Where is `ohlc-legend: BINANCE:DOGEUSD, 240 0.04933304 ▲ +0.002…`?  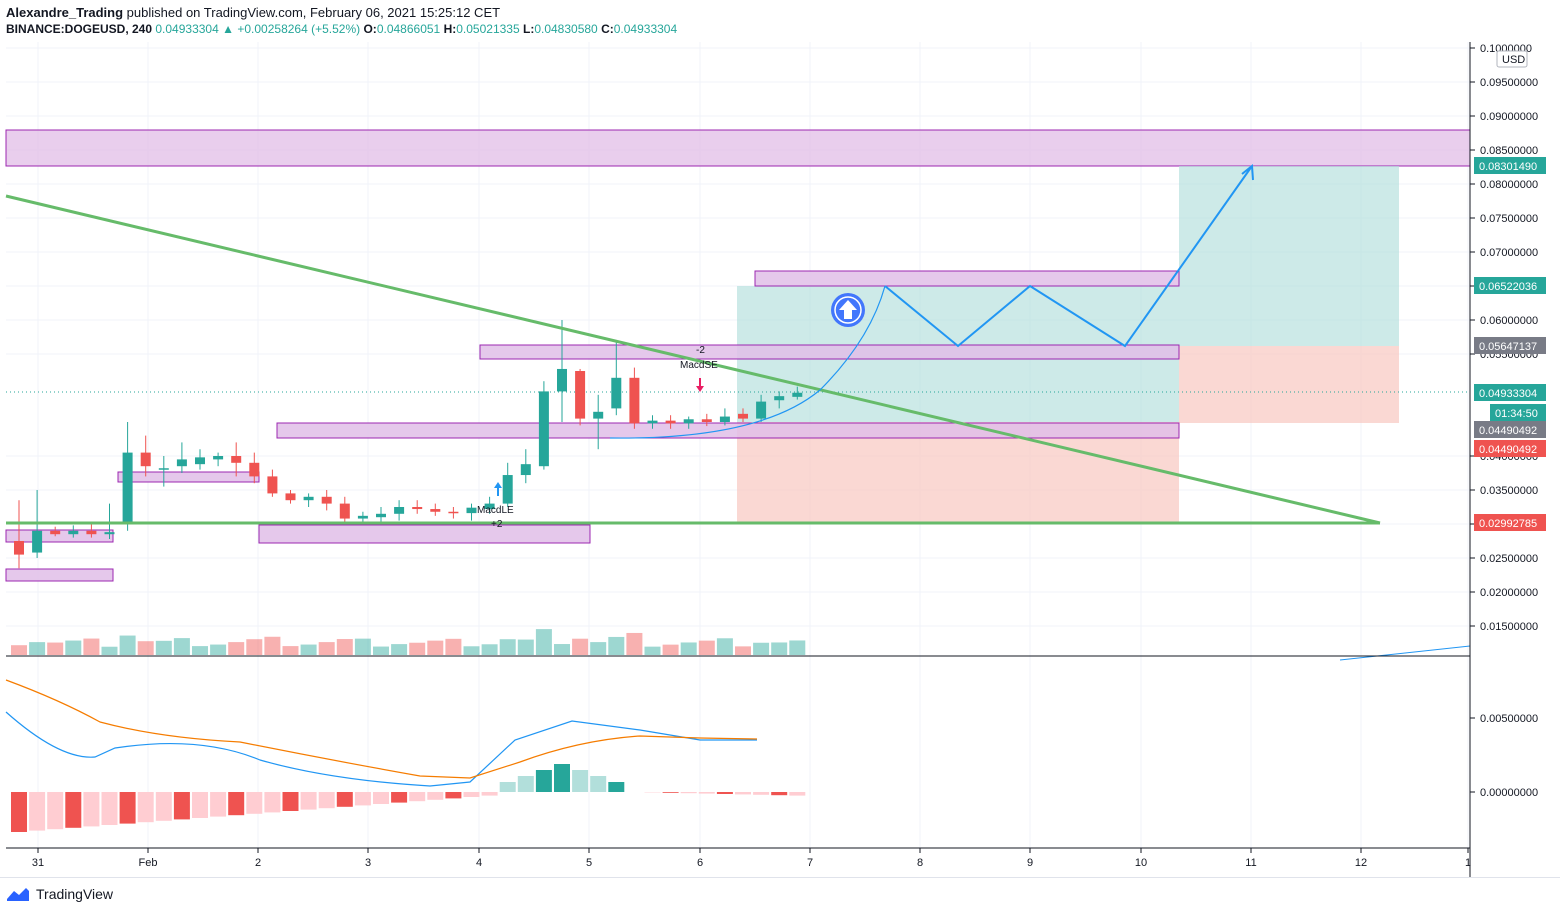
ohlc-legend: BINANCE:DOGEUSD, 240 0.04933304 ▲ +0.002… is located at coordinates (341, 29).